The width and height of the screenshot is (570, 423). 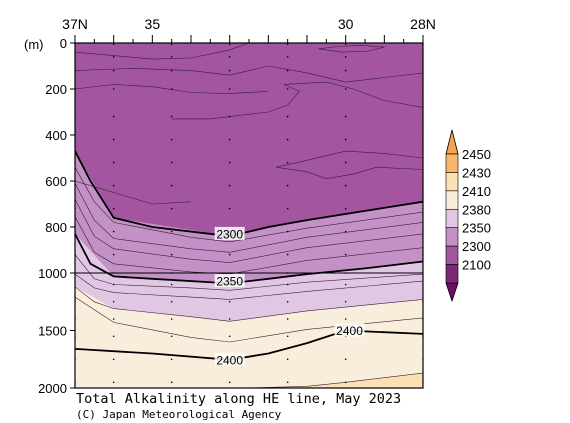 What do you see at coordinates (153, 24) in the screenshot?
I see `x-tick-label: 35` at bounding box center [153, 24].